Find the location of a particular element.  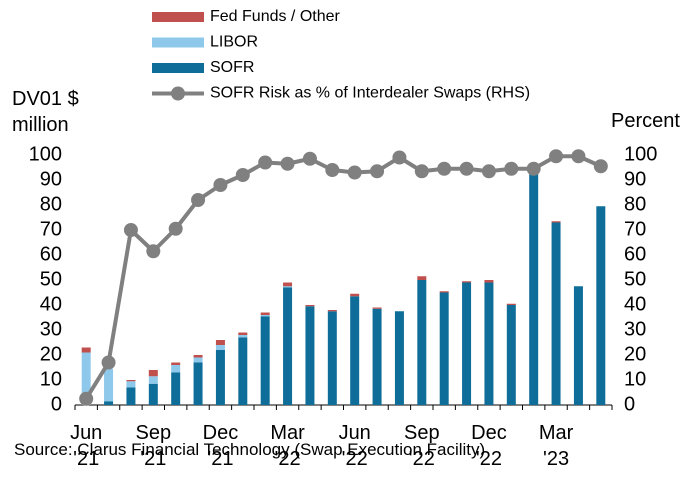

y2-tick-label: 50 is located at coordinates (635, 279).